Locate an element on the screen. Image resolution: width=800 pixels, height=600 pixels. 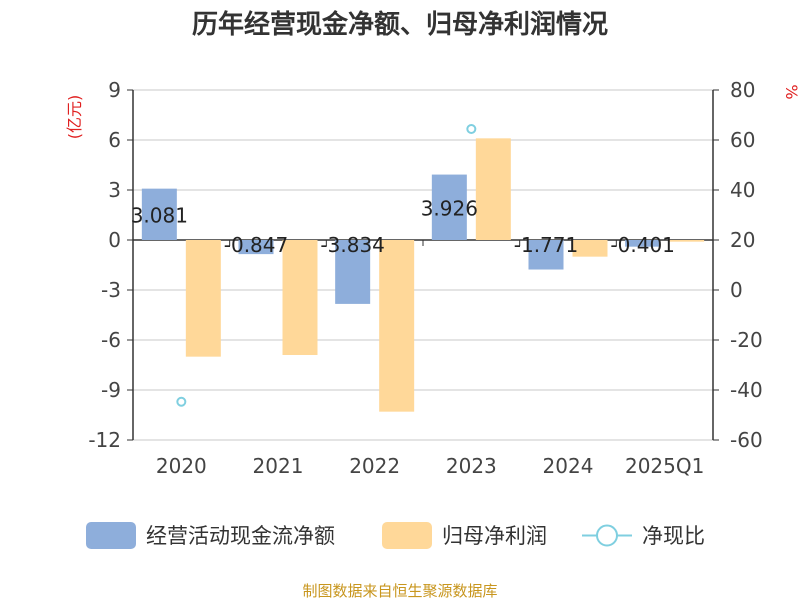
right-axis-unit: % is located at coordinates (791, 91).